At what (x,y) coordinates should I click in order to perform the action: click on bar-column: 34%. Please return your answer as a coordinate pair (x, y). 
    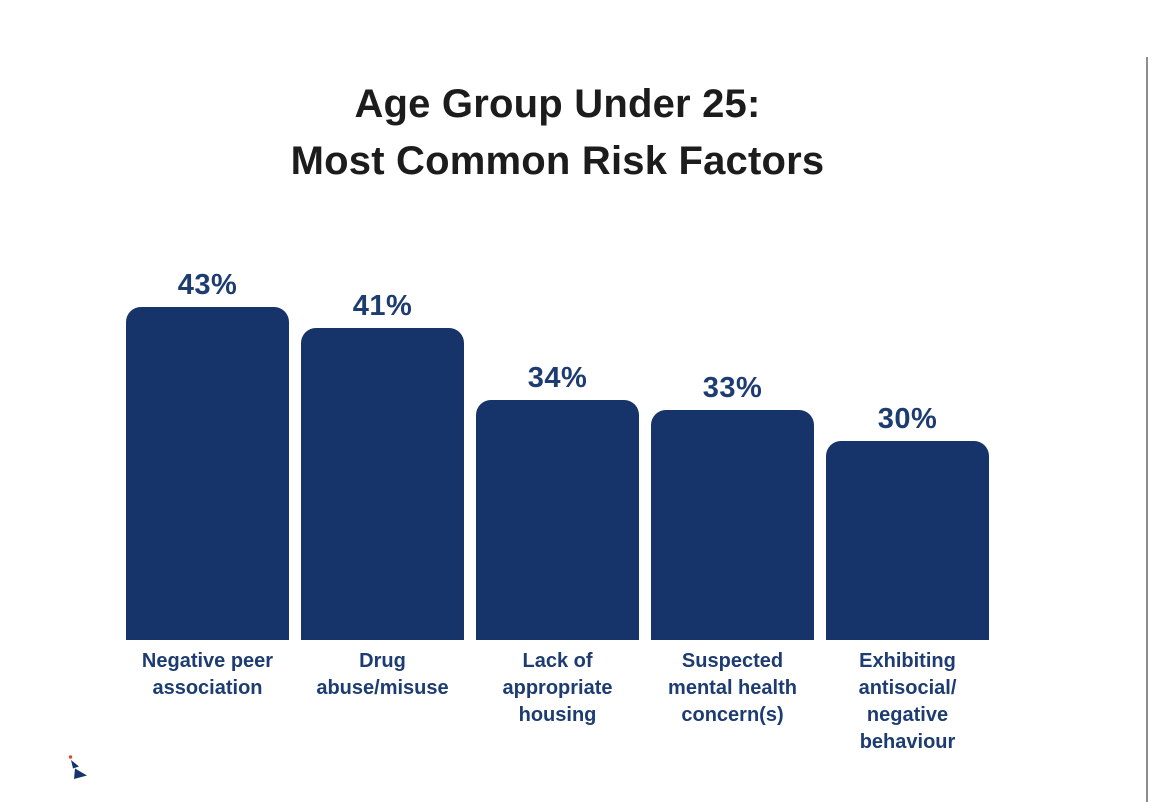
    Looking at the image, I should click on (557, 501).